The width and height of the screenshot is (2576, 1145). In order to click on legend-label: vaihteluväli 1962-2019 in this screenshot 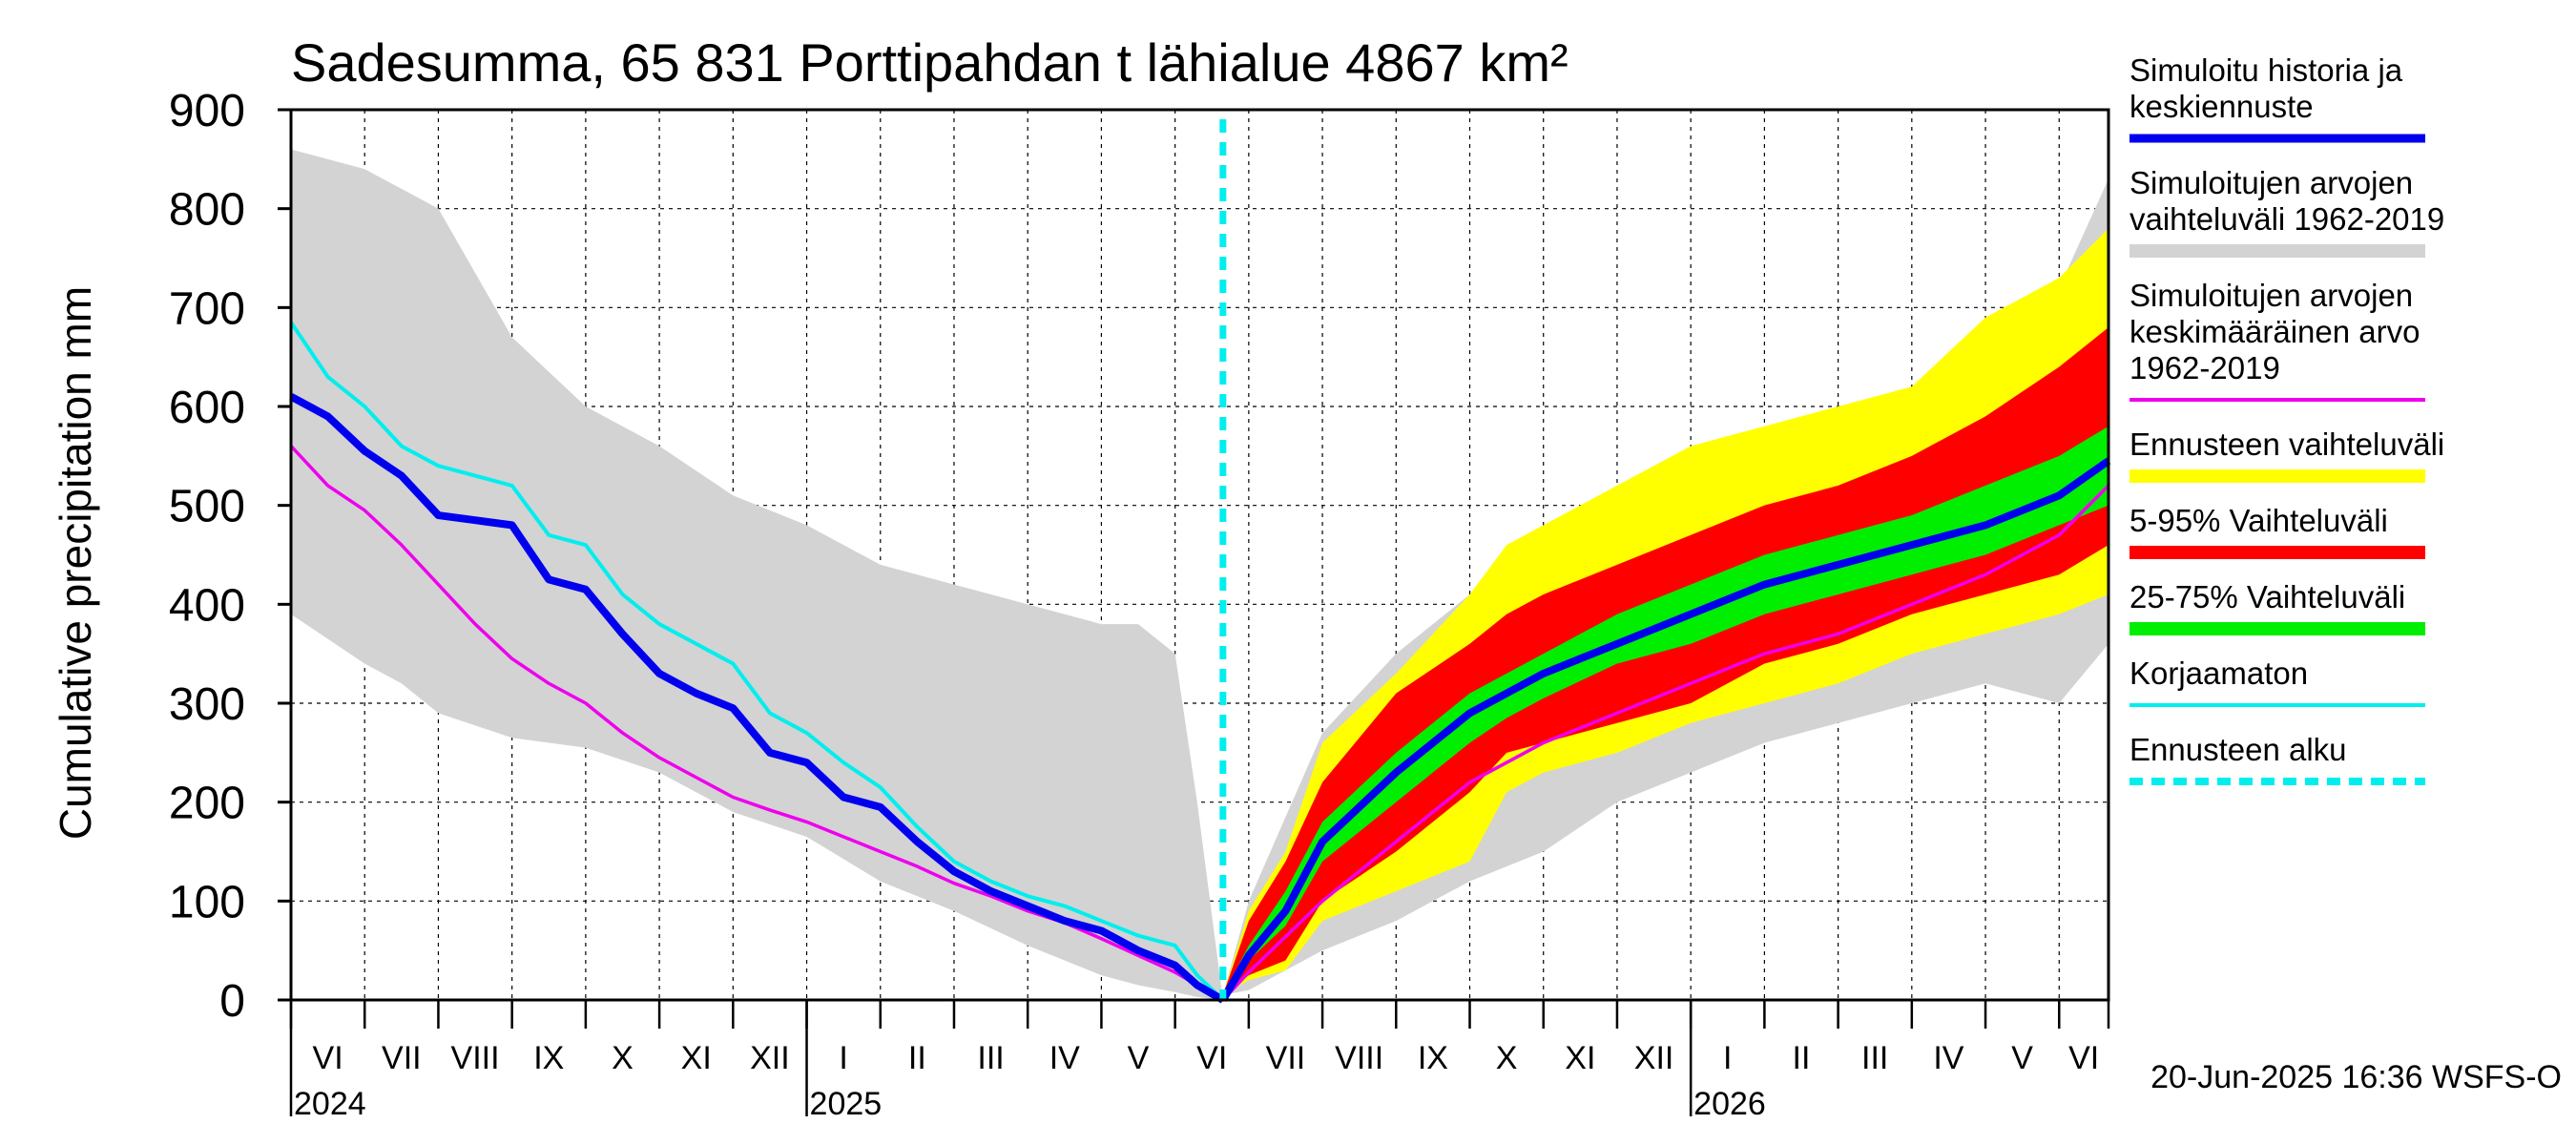, I will do `click(2286, 219)`.